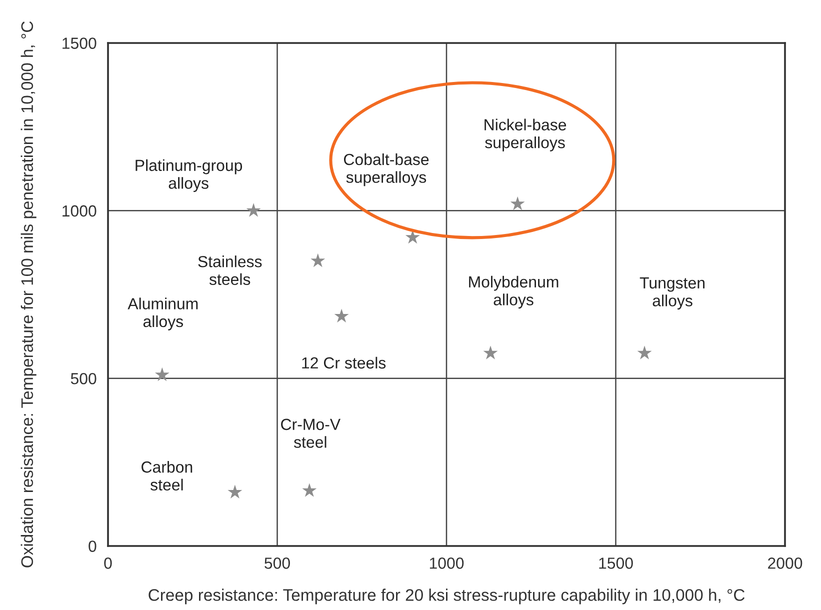 Image resolution: width=821 pixels, height=610 pixels. Describe the element at coordinates (79, 43) in the screenshot. I see `y-tick-label: 1500` at that location.